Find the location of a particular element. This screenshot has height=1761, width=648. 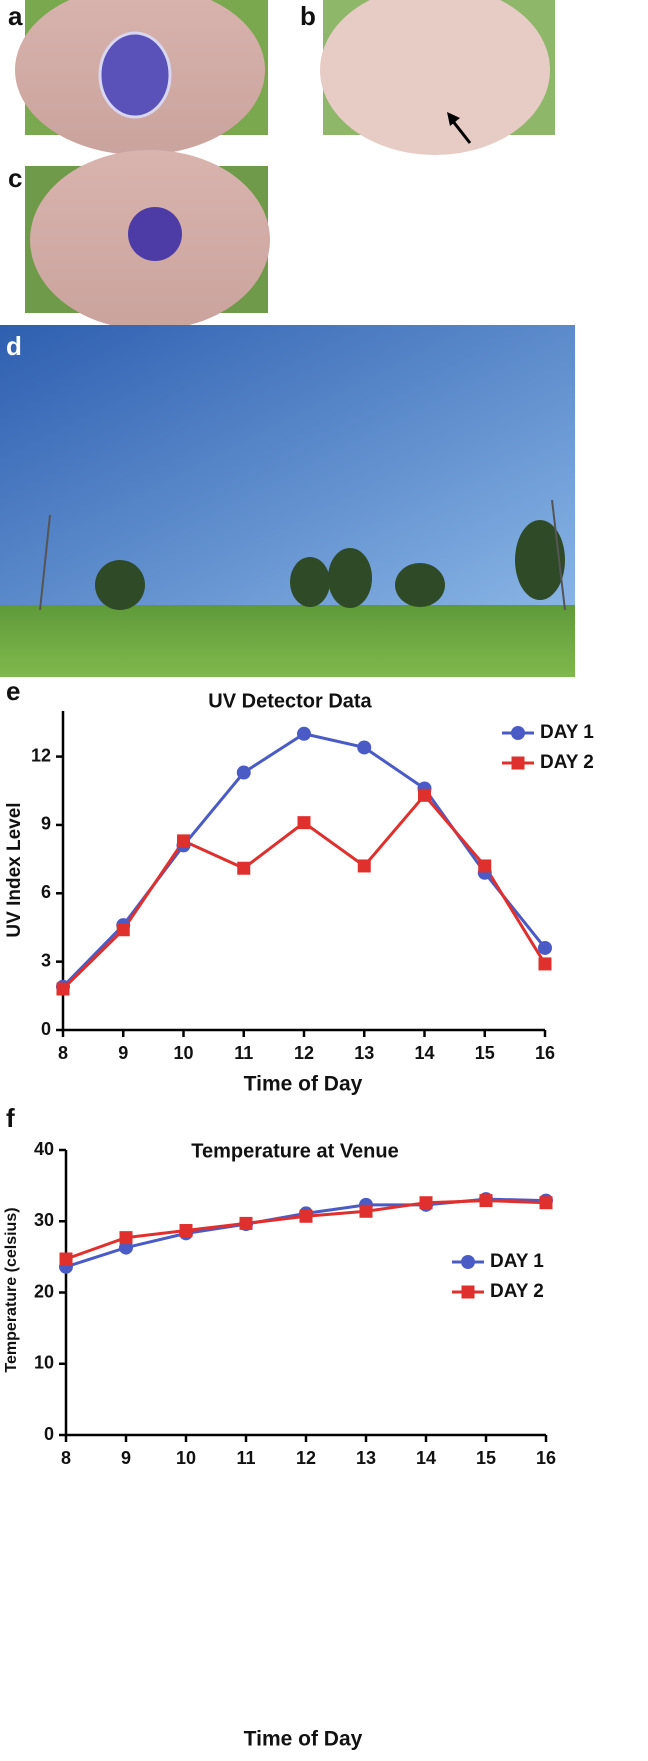

panel-label: a is located at coordinates (15, 16).